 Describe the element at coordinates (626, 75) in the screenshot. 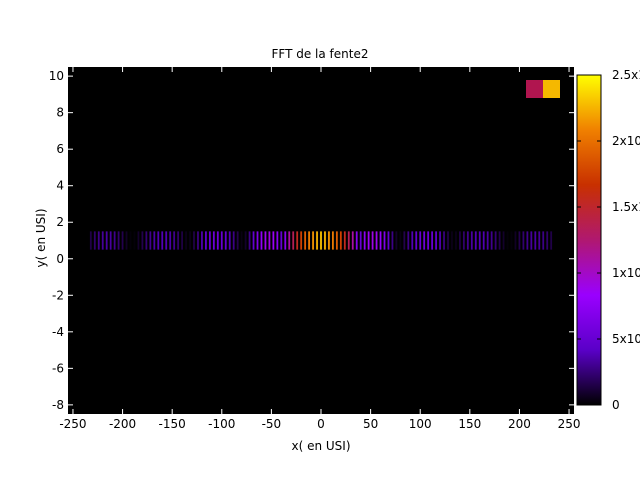

I see `colorbar-tick-label: 2.5x10` at that location.